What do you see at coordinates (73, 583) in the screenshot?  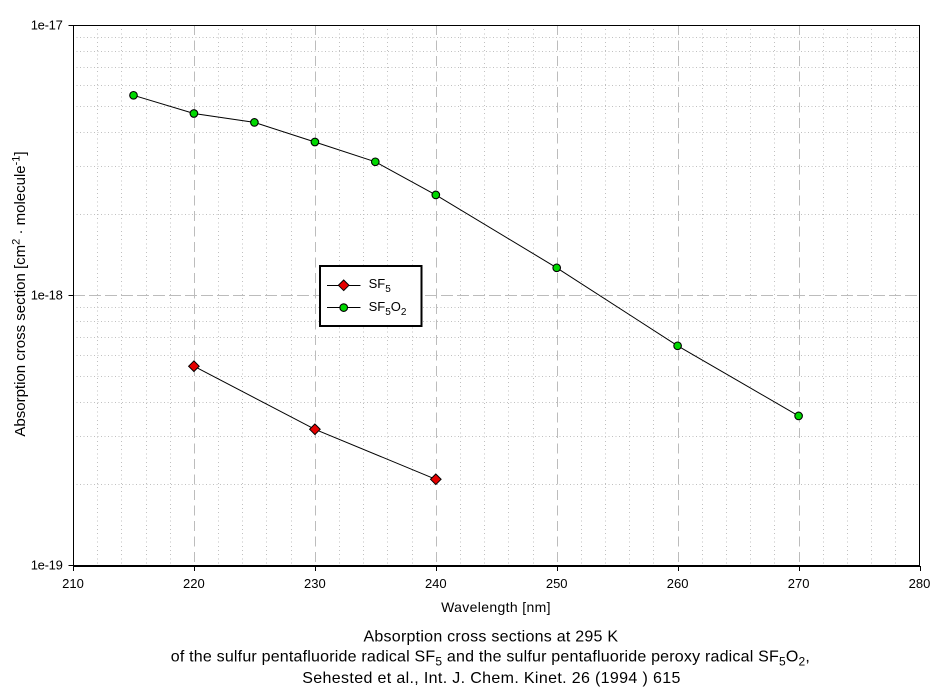 I see `svg-text: 210` at bounding box center [73, 583].